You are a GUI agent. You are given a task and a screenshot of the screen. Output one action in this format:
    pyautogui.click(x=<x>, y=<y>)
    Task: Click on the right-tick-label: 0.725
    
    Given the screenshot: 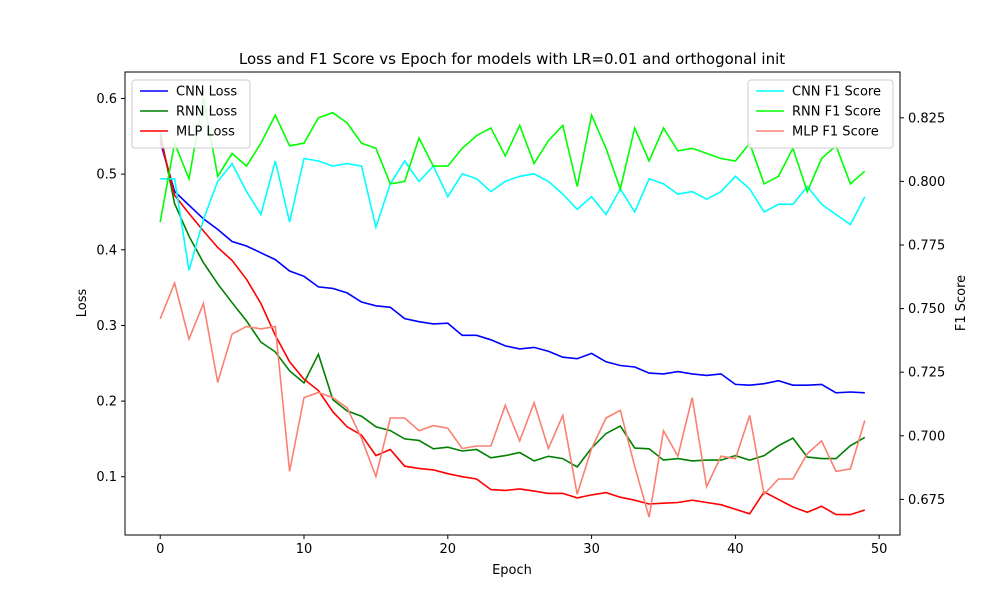 What is the action you would take?
    pyautogui.click(x=926, y=373)
    